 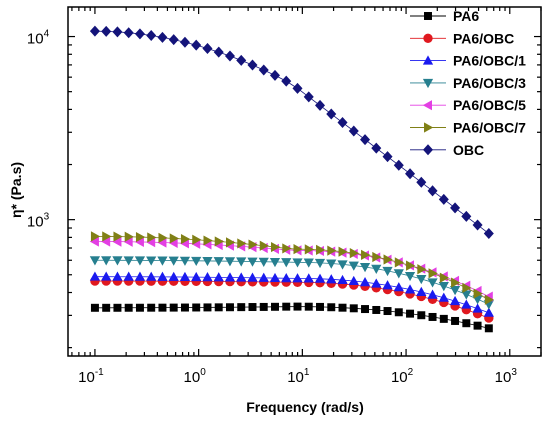 I want to click on legend-entry: PA6/OBC/7, so click(x=468, y=128).